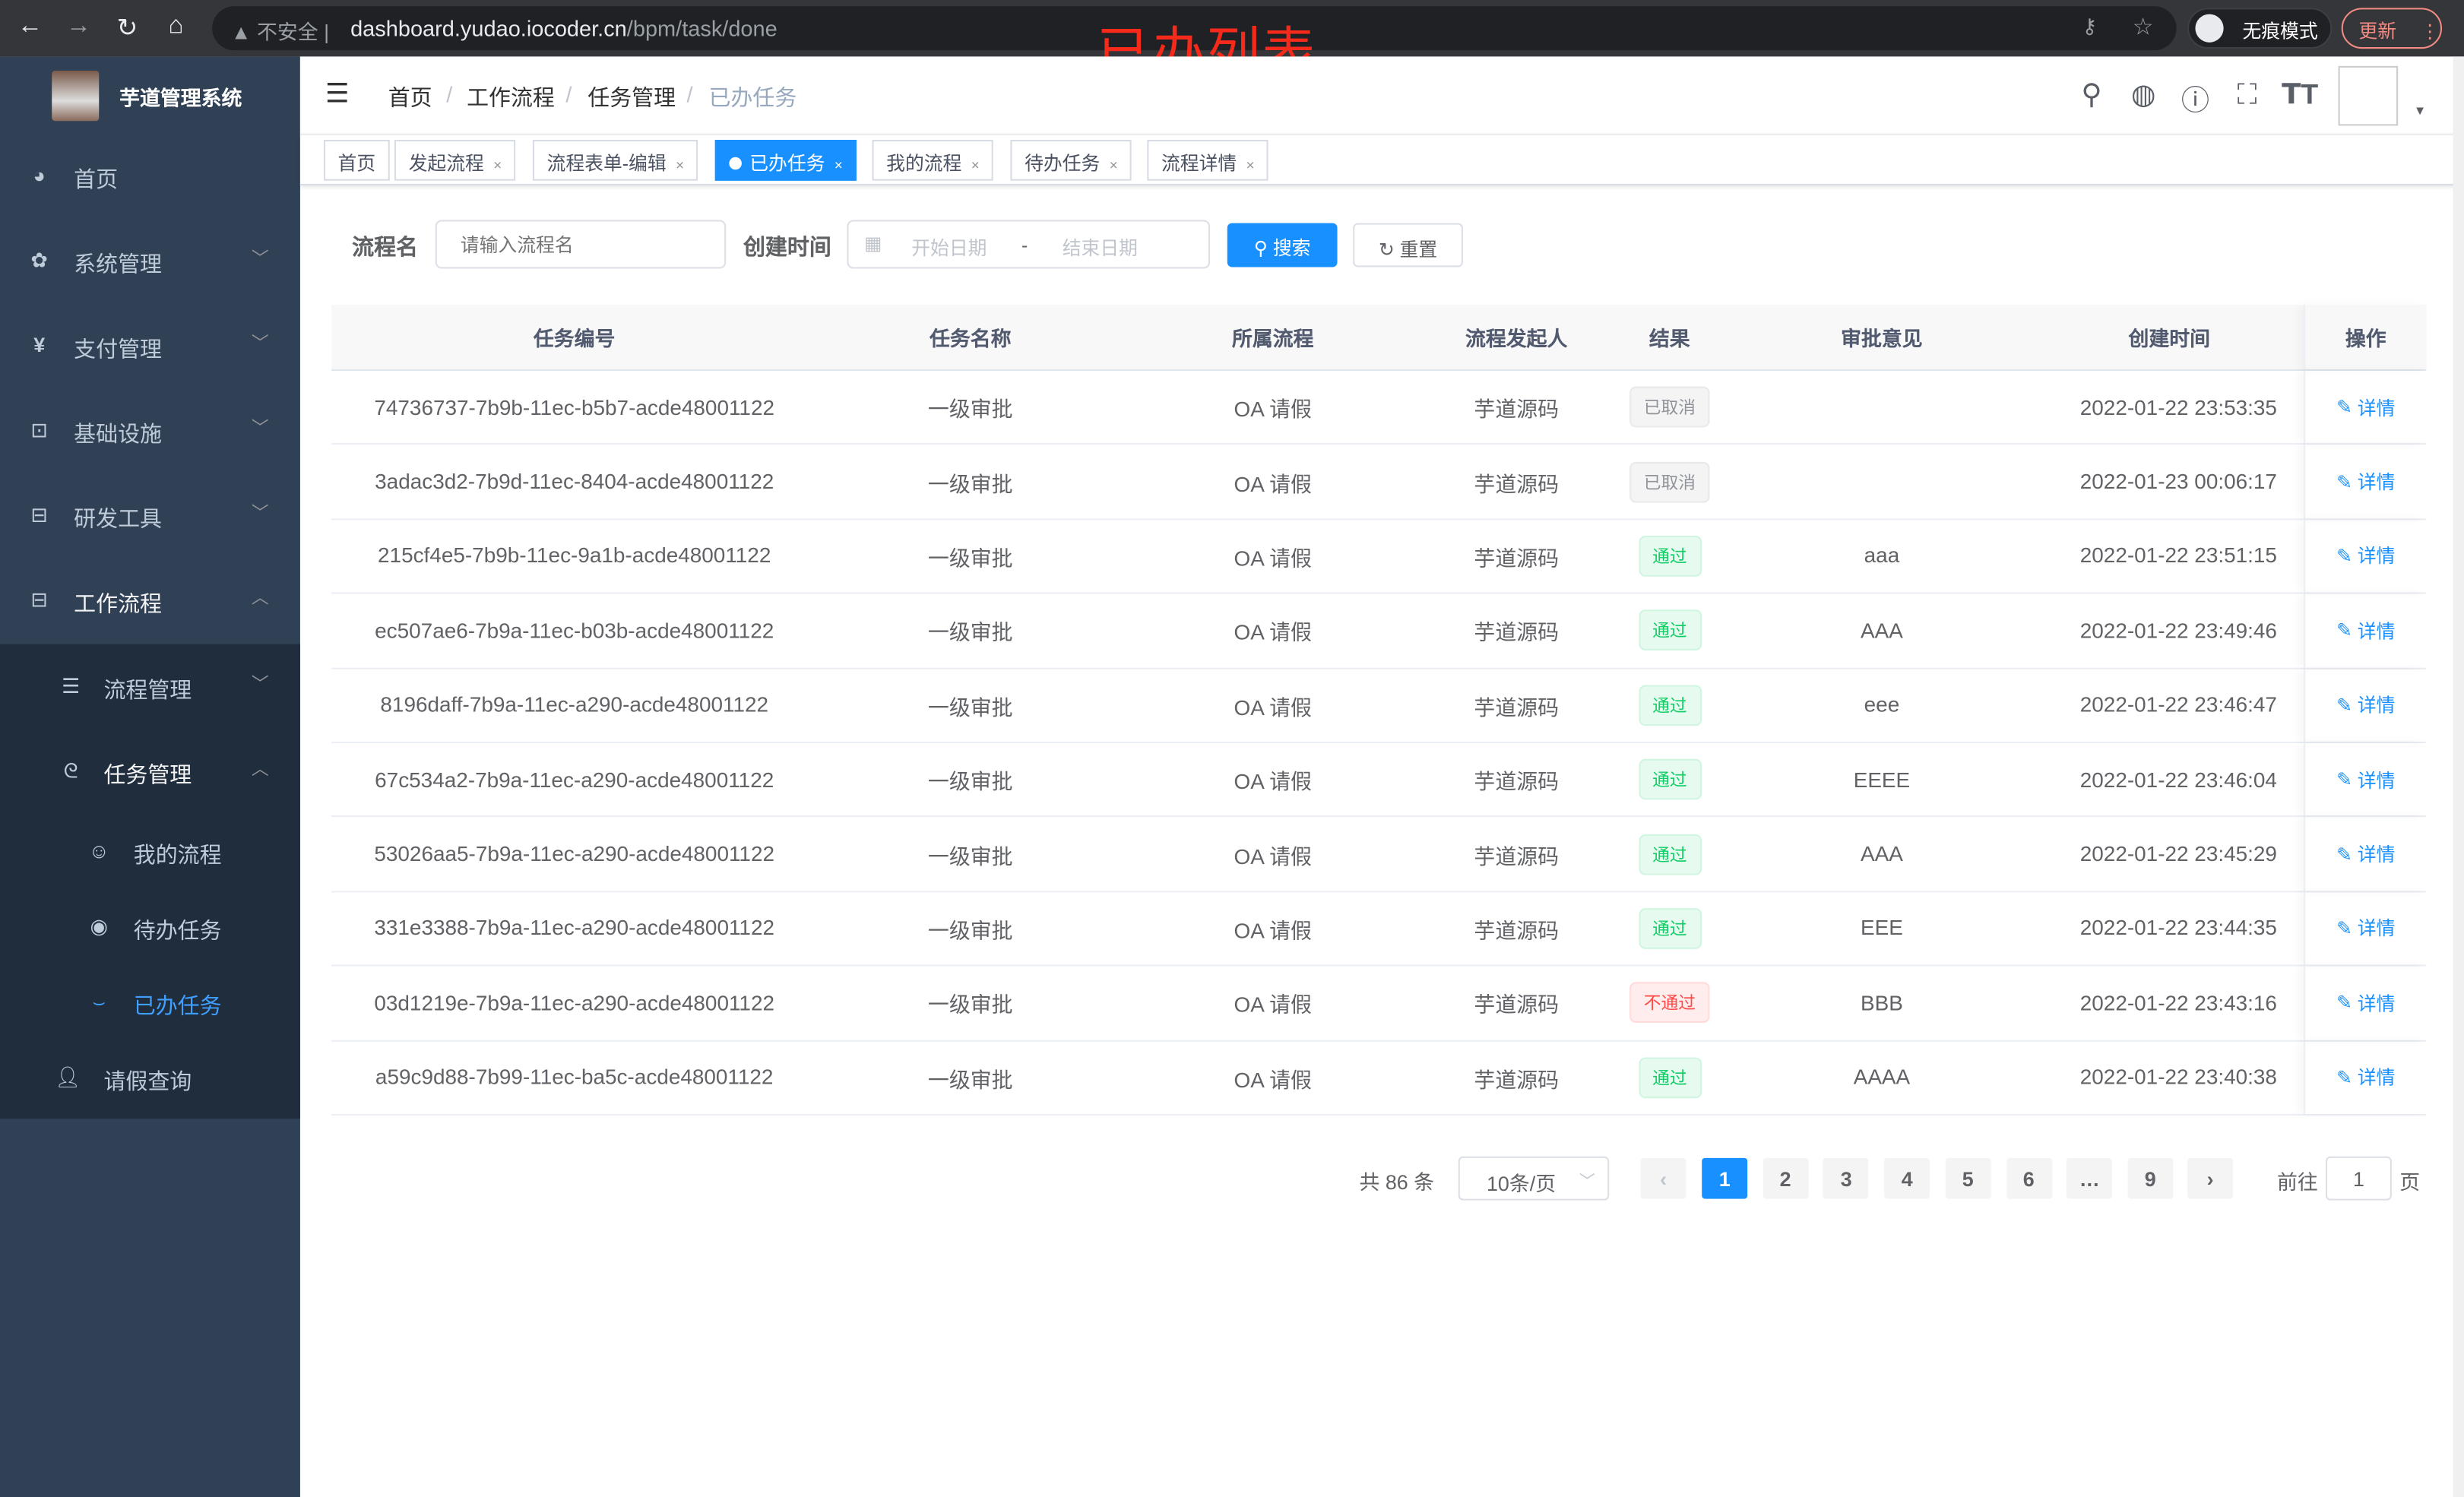 This screenshot has height=1497, width=2464. Describe the element at coordinates (1907, 1178) in the screenshot. I see `page-button: 4` at that location.